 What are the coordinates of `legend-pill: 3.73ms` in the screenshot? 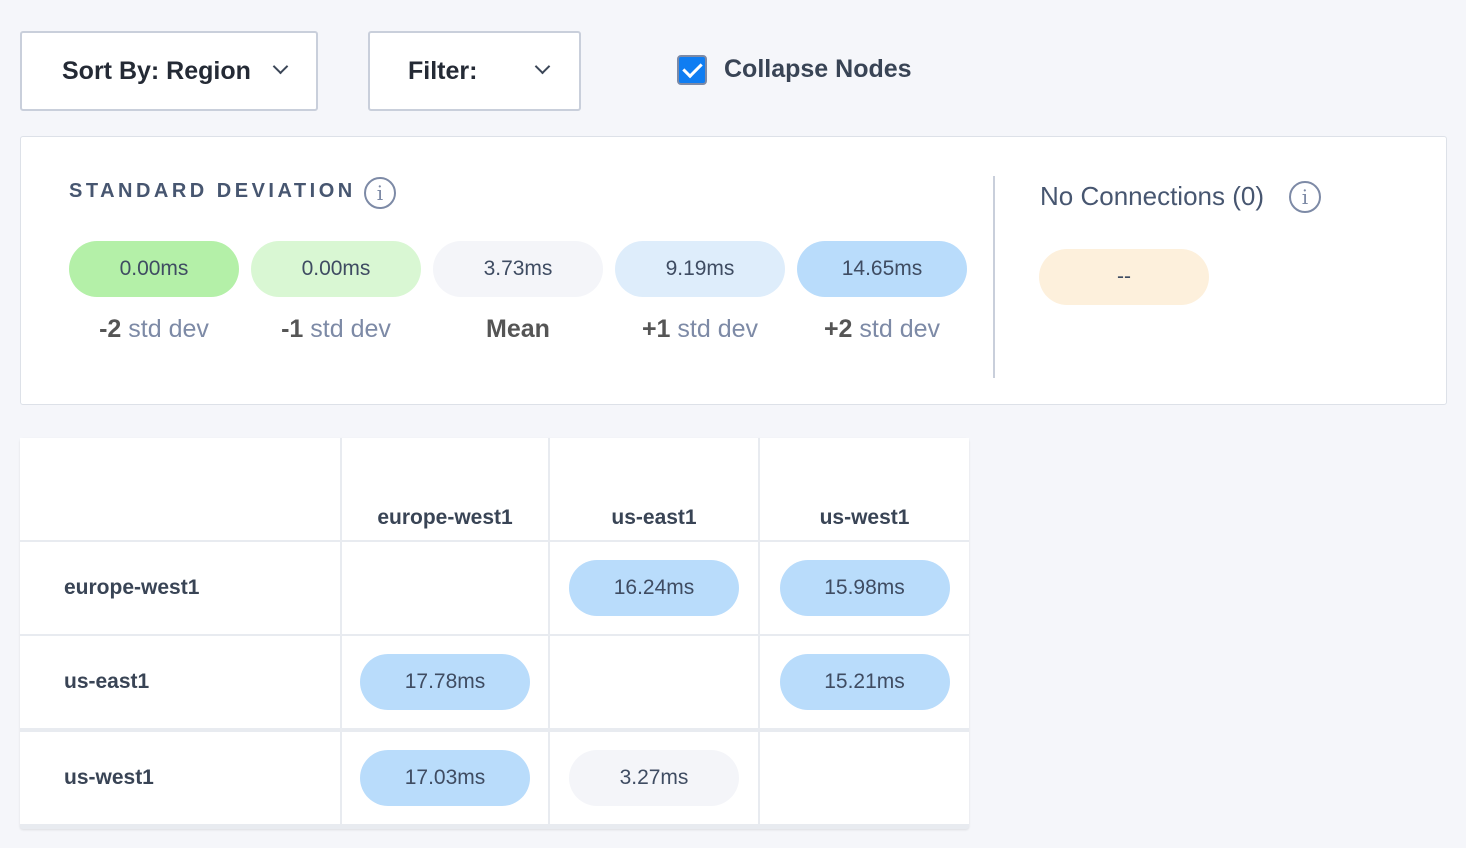 It's located at (518, 269).